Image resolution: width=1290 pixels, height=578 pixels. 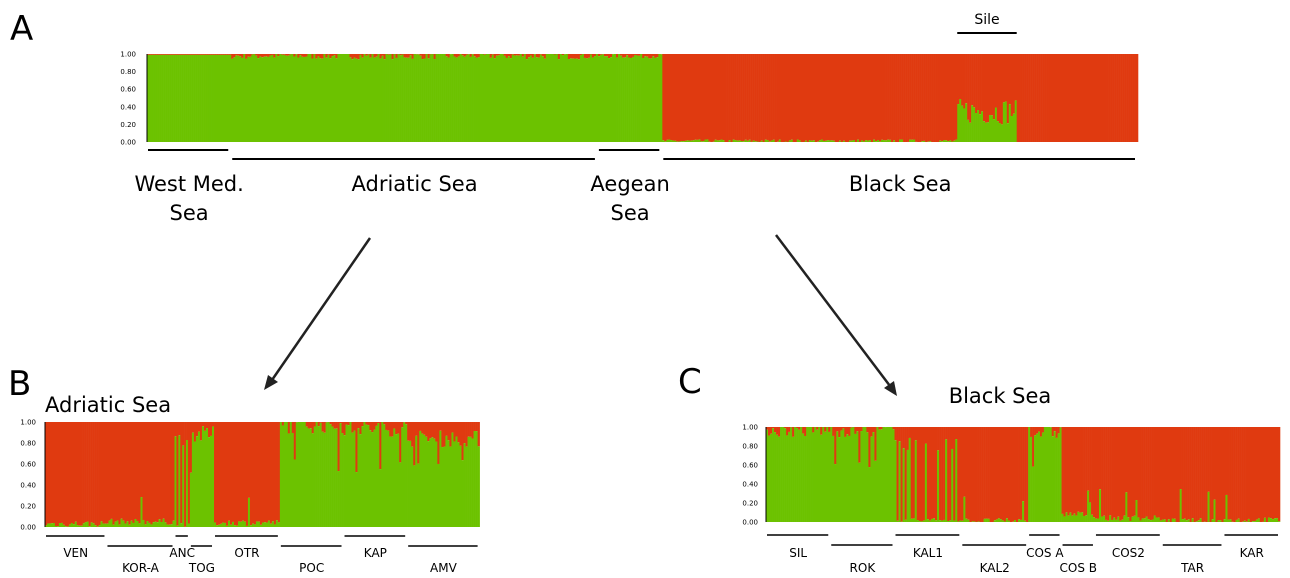 What do you see at coordinates (863, 568) in the screenshot?
I see `population-label: ROK` at bounding box center [863, 568].